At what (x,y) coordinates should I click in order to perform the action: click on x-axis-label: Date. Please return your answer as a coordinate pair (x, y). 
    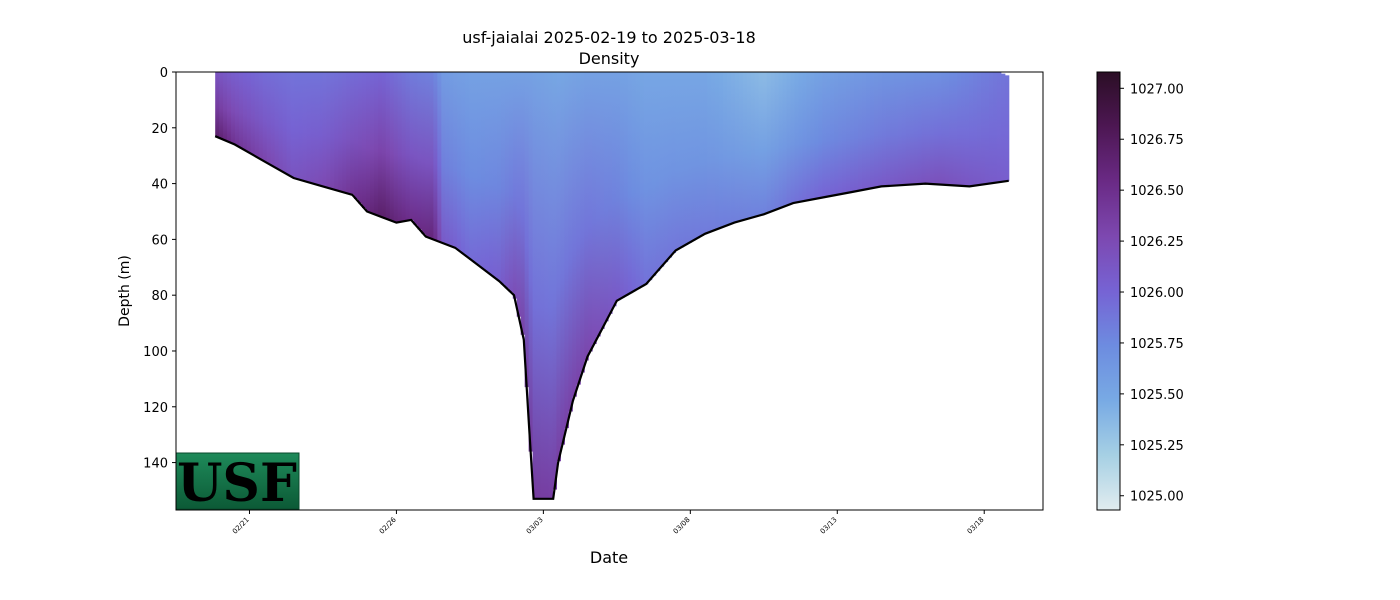
    Looking at the image, I should click on (609, 557).